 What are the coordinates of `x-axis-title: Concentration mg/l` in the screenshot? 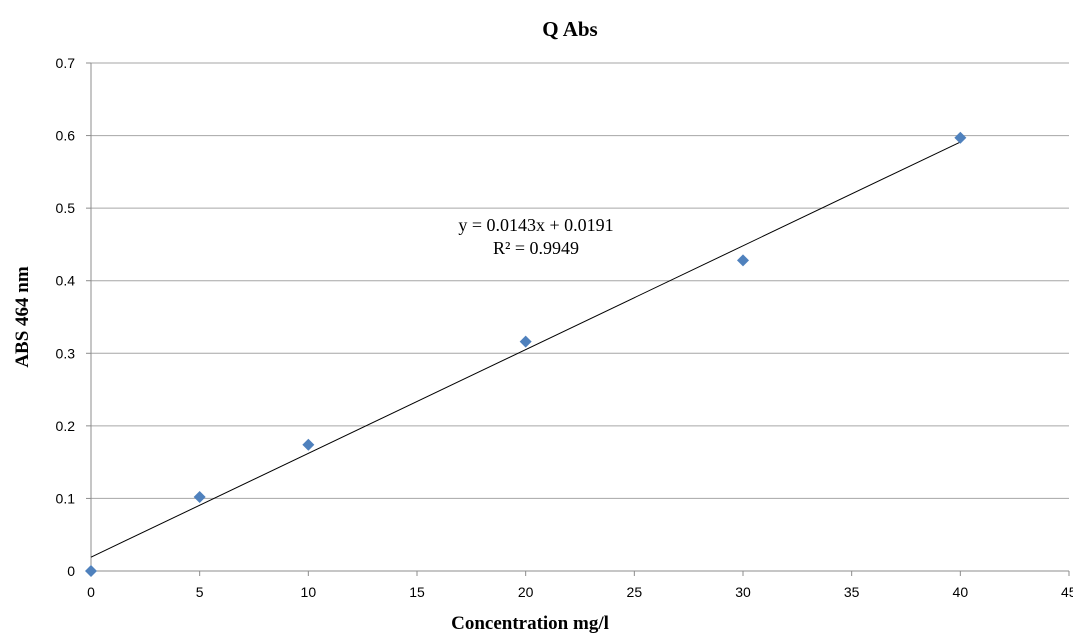 It's located at (530, 623).